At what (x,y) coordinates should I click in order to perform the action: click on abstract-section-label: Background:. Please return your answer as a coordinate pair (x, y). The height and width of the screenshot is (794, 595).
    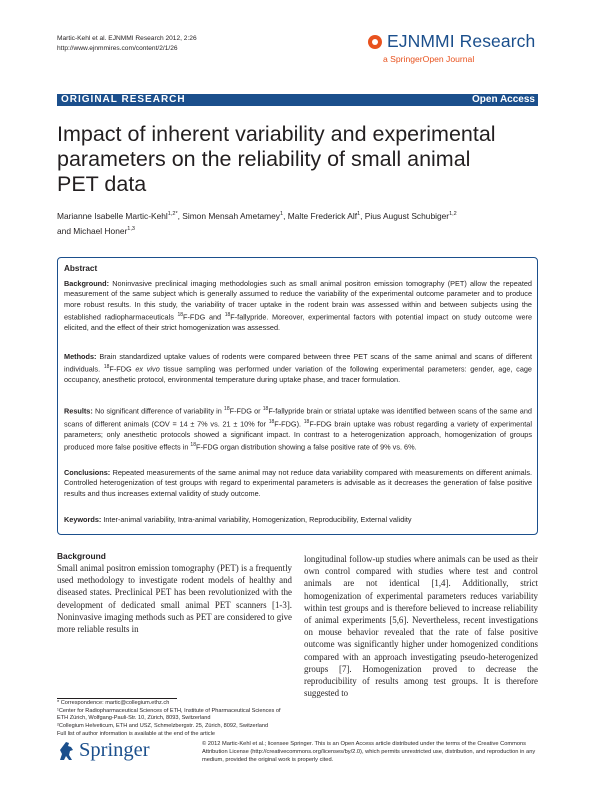
    Looking at the image, I should click on (86, 283).